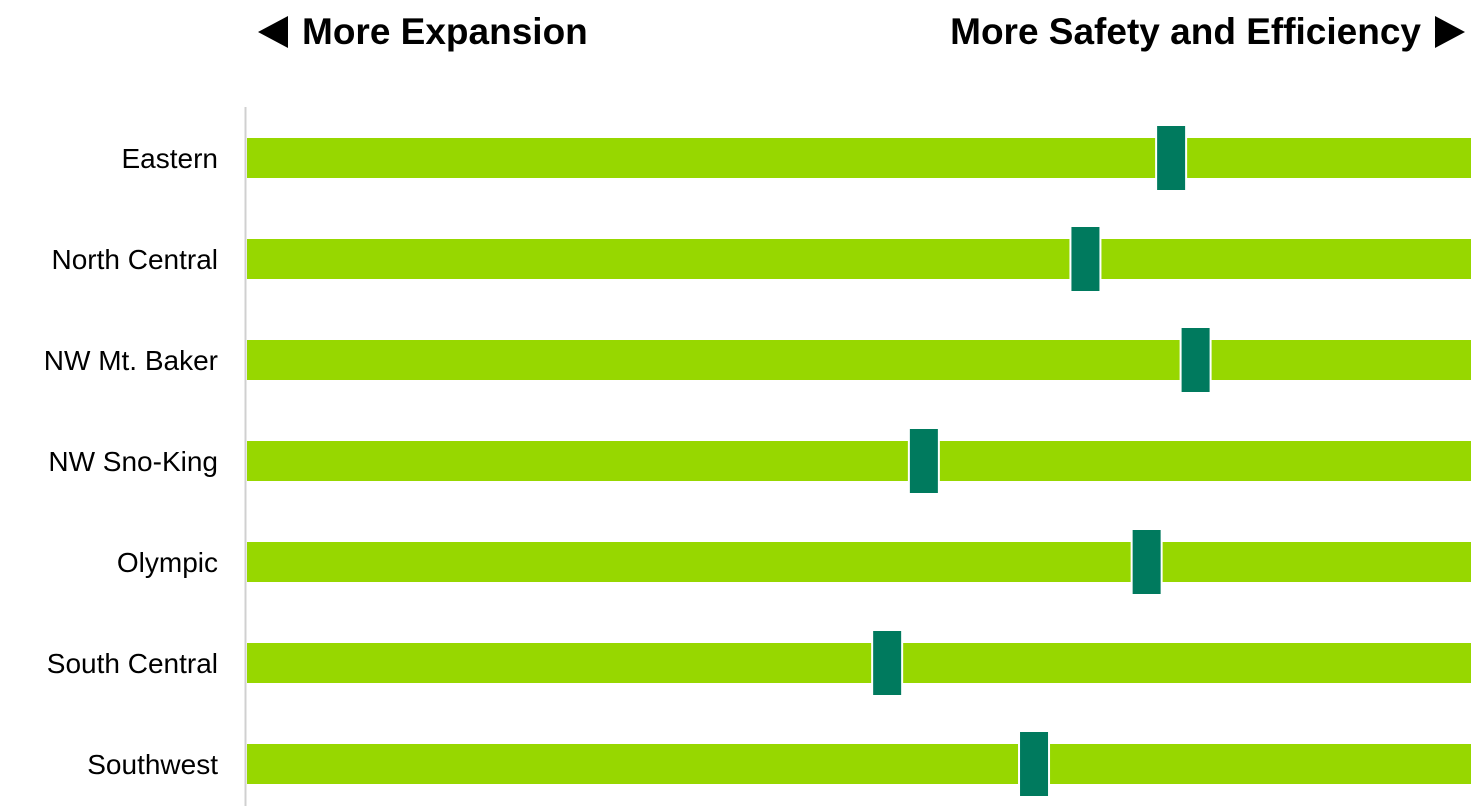 This screenshot has height=809, width=1471. I want to click on category-label: South Central, so click(132, 663).